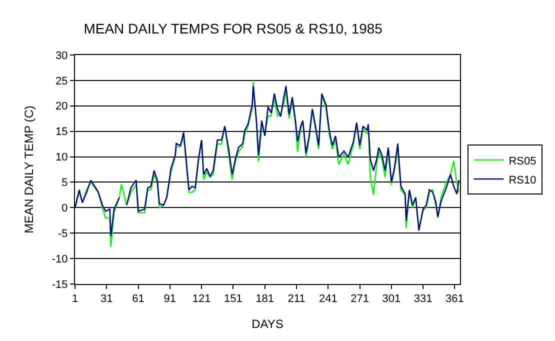 Image resolution: width=555 pixels, height=341 pixels. I want to click on x-tick-label: 151, so click(233, 299).